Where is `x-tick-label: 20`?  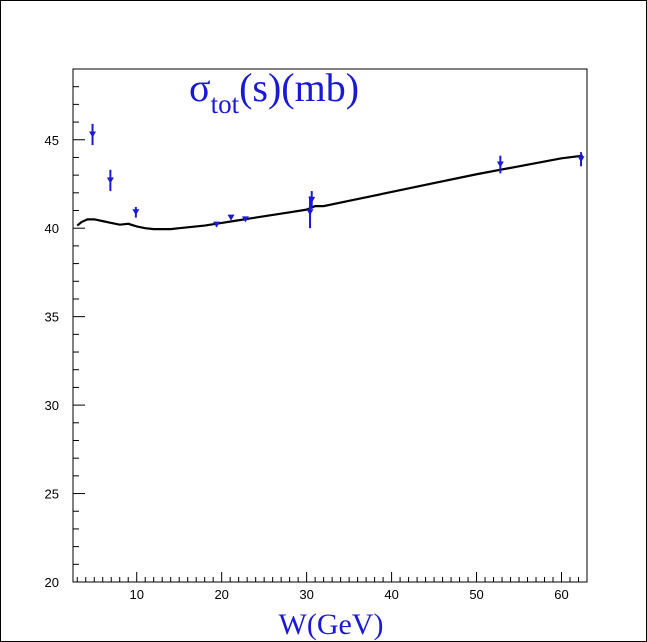 x-tick-label: 20 is located at coordinates (221, 594).